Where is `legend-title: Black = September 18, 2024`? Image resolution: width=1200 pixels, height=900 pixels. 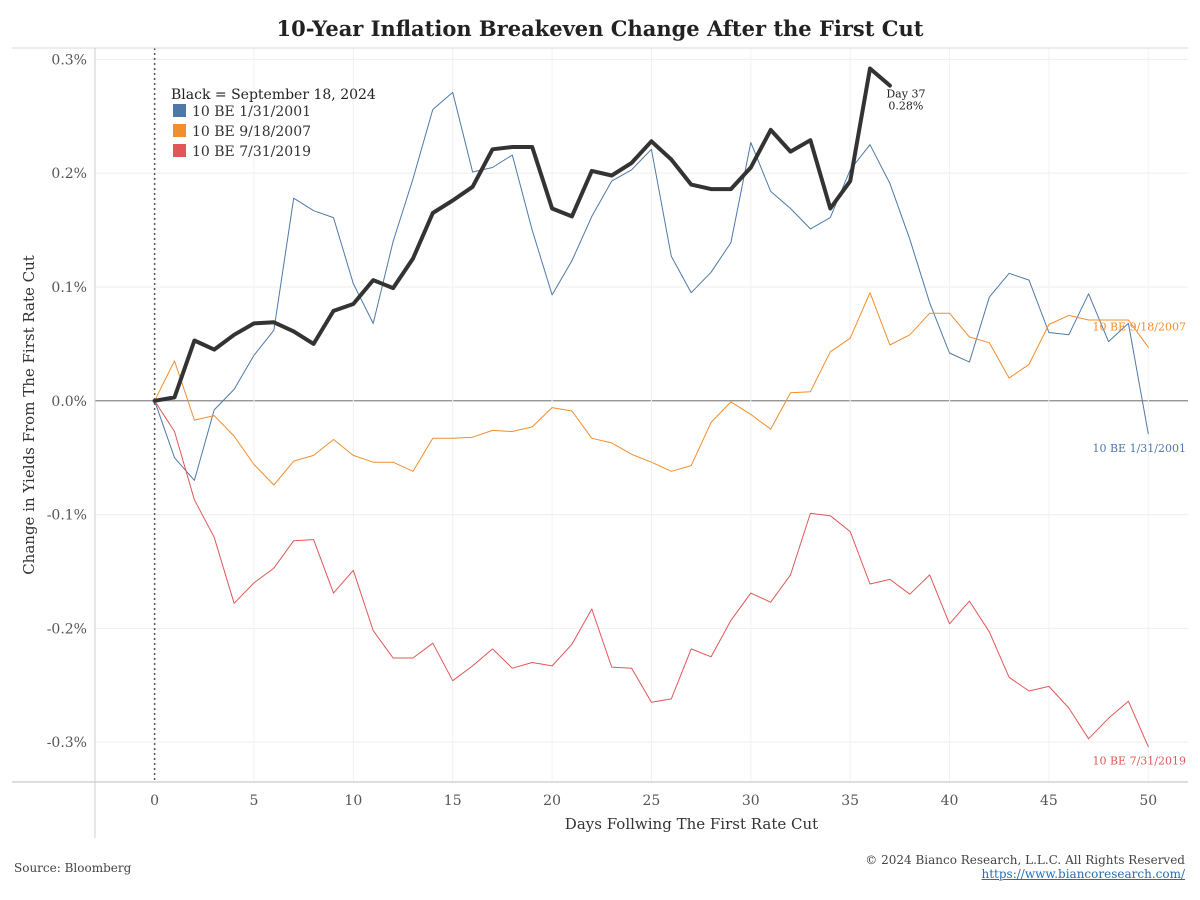 legend-title: Black = September 18, 2024 is located at coordinates (273, 95).